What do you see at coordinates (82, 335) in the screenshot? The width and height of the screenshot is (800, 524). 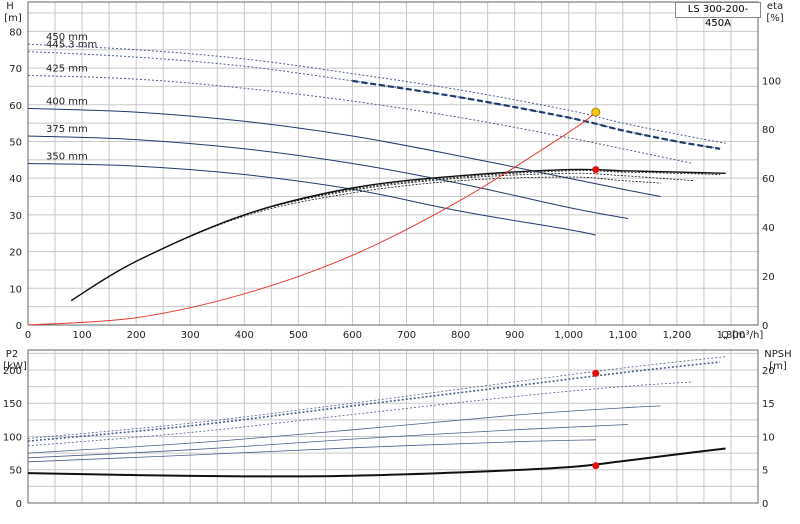 I see `top-x-tick: 100` at bounding box center [82, 335].